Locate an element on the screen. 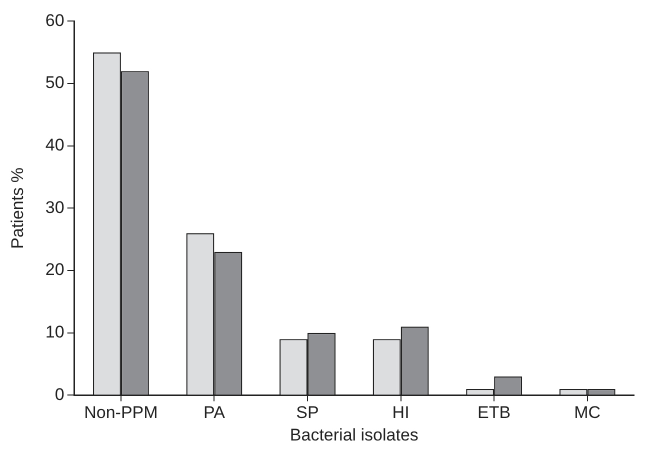  y-tick-label: 60 is located at coordinates (54, 20).